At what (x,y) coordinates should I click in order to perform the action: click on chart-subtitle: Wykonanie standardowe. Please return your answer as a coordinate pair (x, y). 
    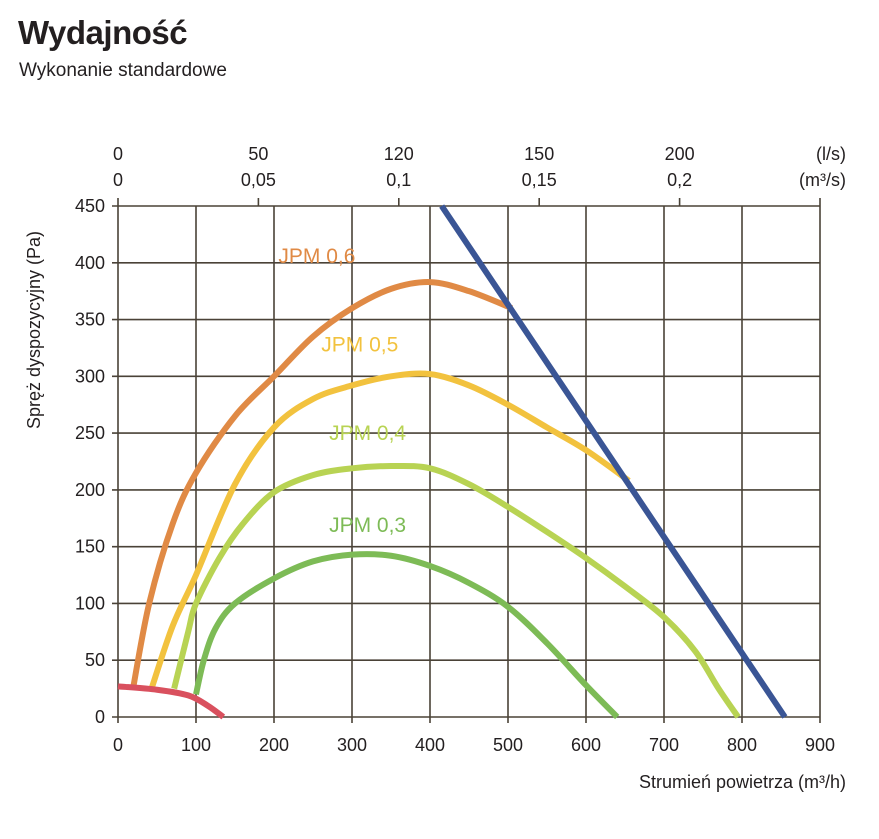
    Looking at the image, I should click on (123, 70).